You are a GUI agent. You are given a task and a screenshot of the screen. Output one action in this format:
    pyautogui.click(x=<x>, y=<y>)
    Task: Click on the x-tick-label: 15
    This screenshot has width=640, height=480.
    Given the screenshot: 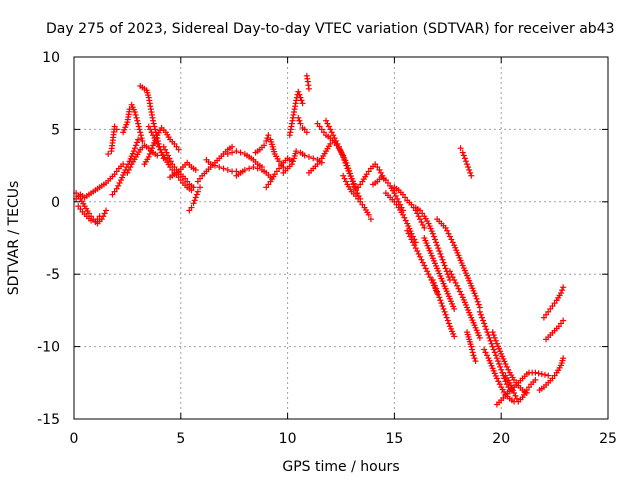 What is the action you would take?
    pyautogui.click(x=394, y=439)
    